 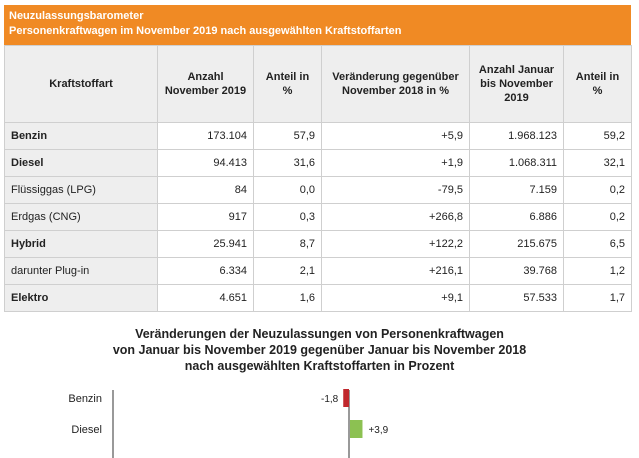 What do you see at coordinates (81, 244) in the screenshot?
I see `row-label: Hybrid` at bounding box center [81, 244].